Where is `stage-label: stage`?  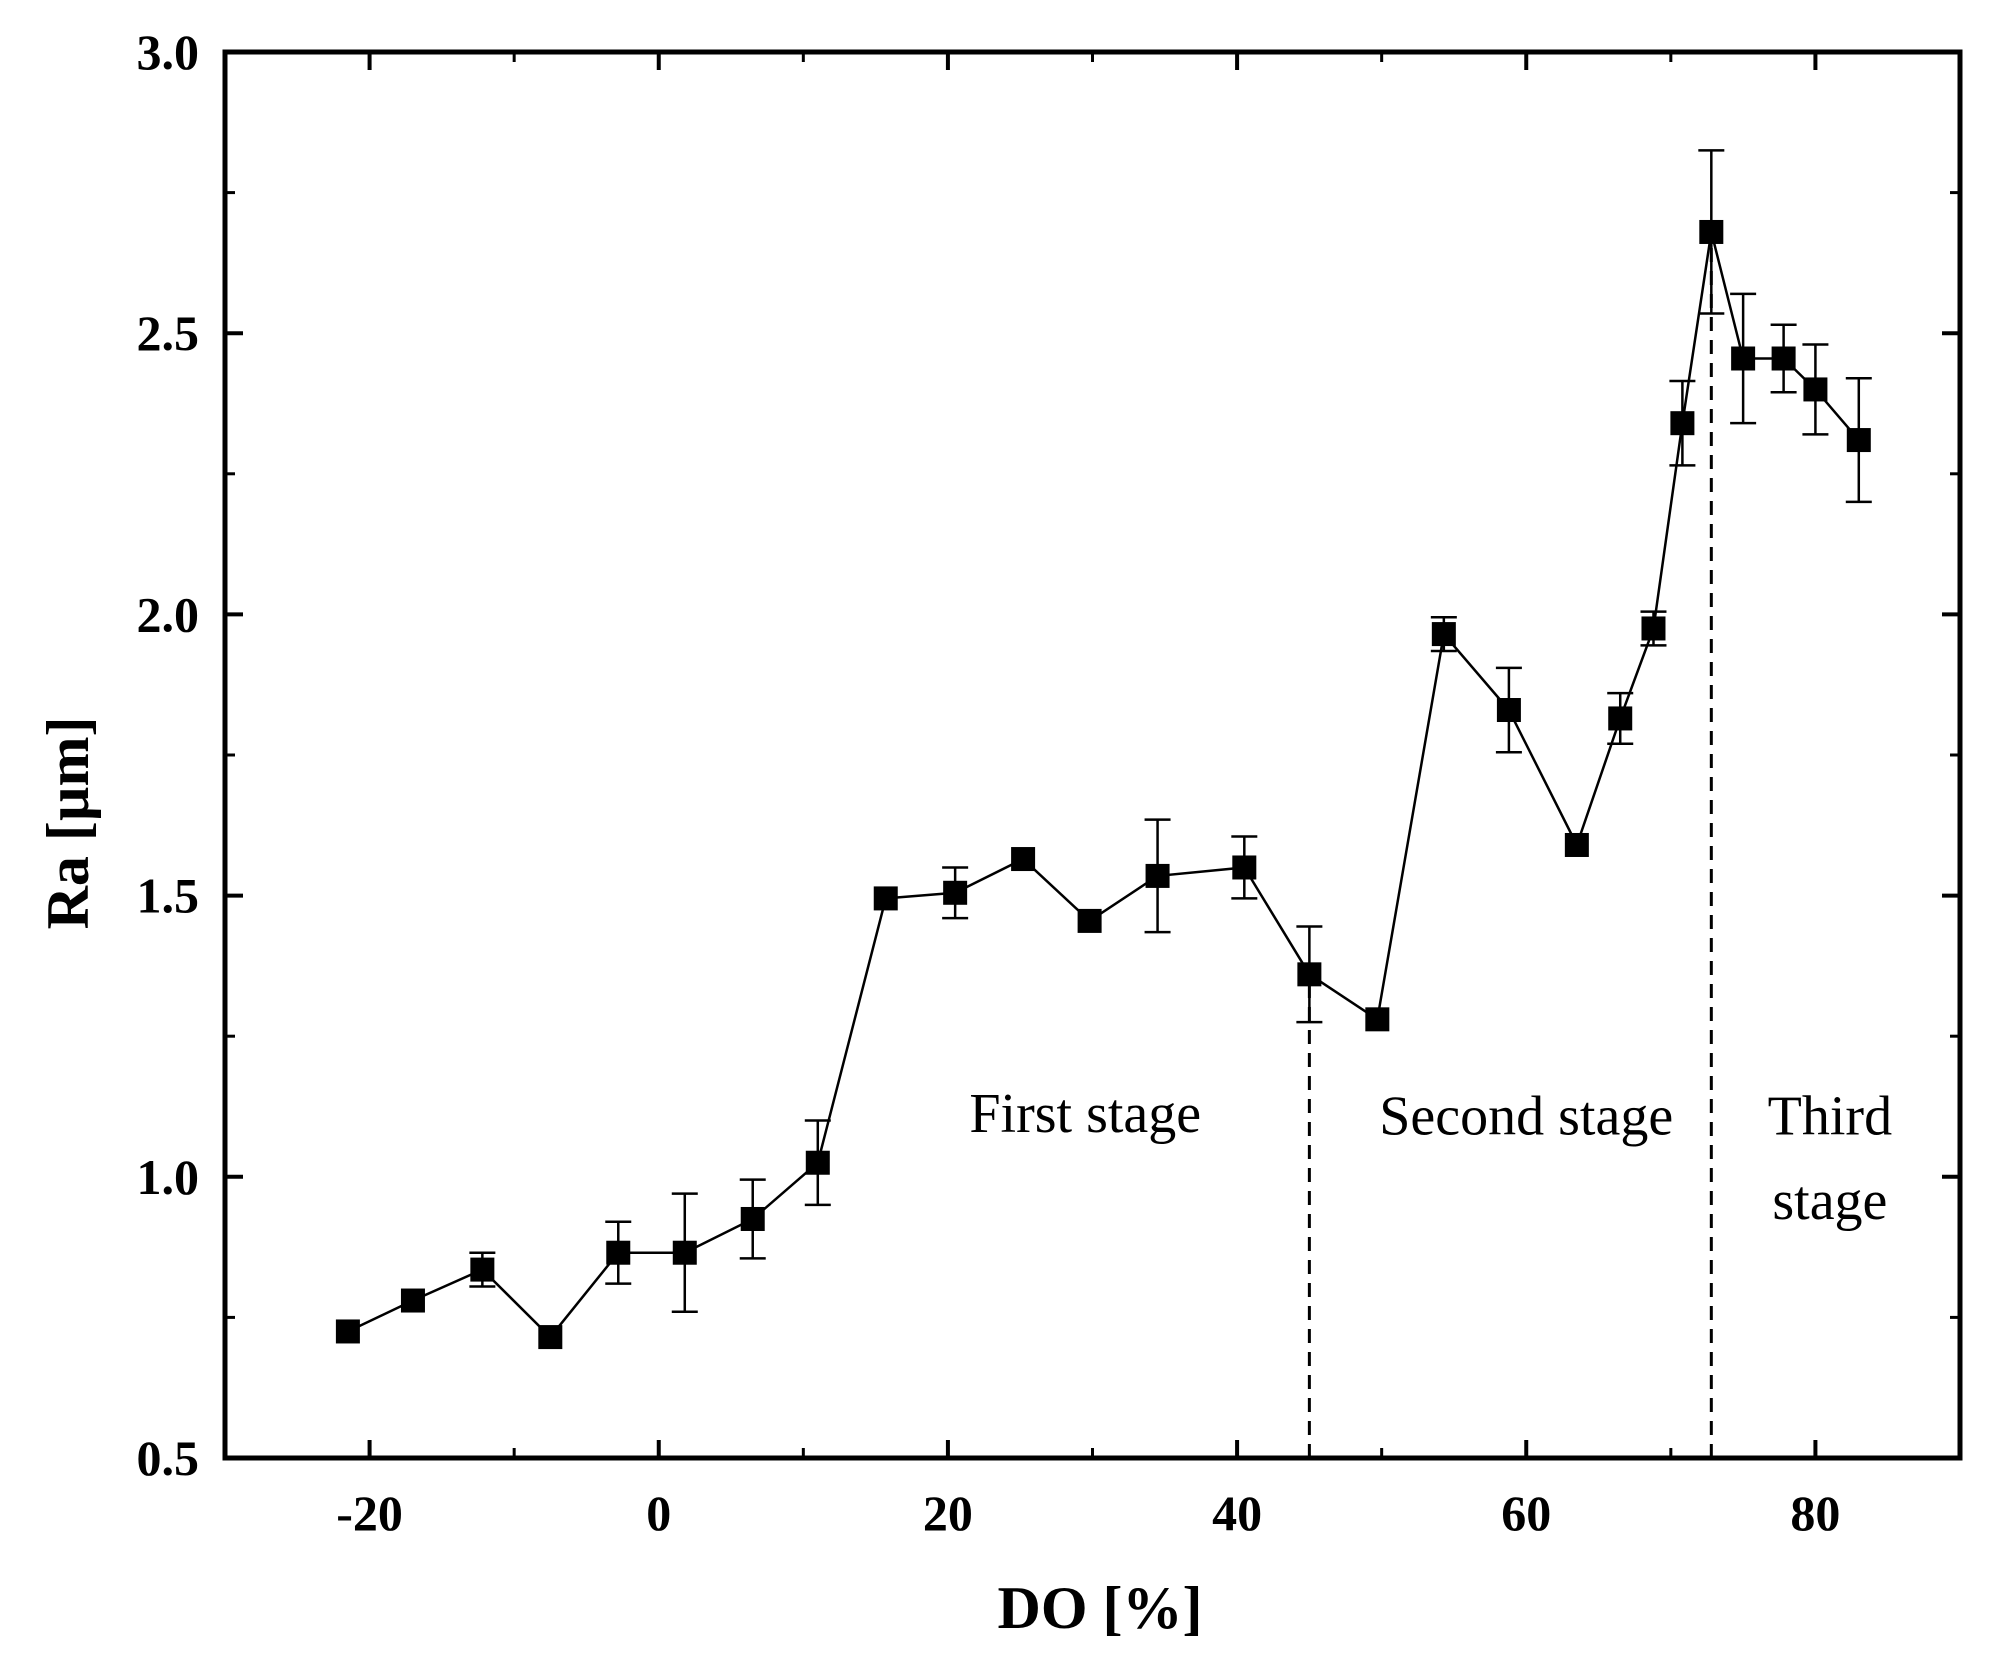
stage-label: stage is located at coordinates (1829, 1201).